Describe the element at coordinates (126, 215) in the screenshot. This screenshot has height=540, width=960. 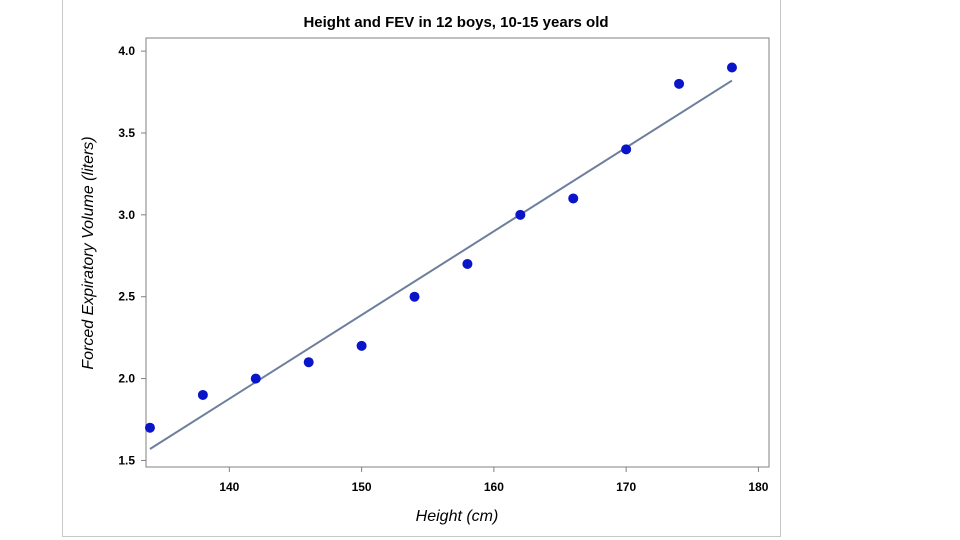
I see `y-tick-label: 3.0` at that location.